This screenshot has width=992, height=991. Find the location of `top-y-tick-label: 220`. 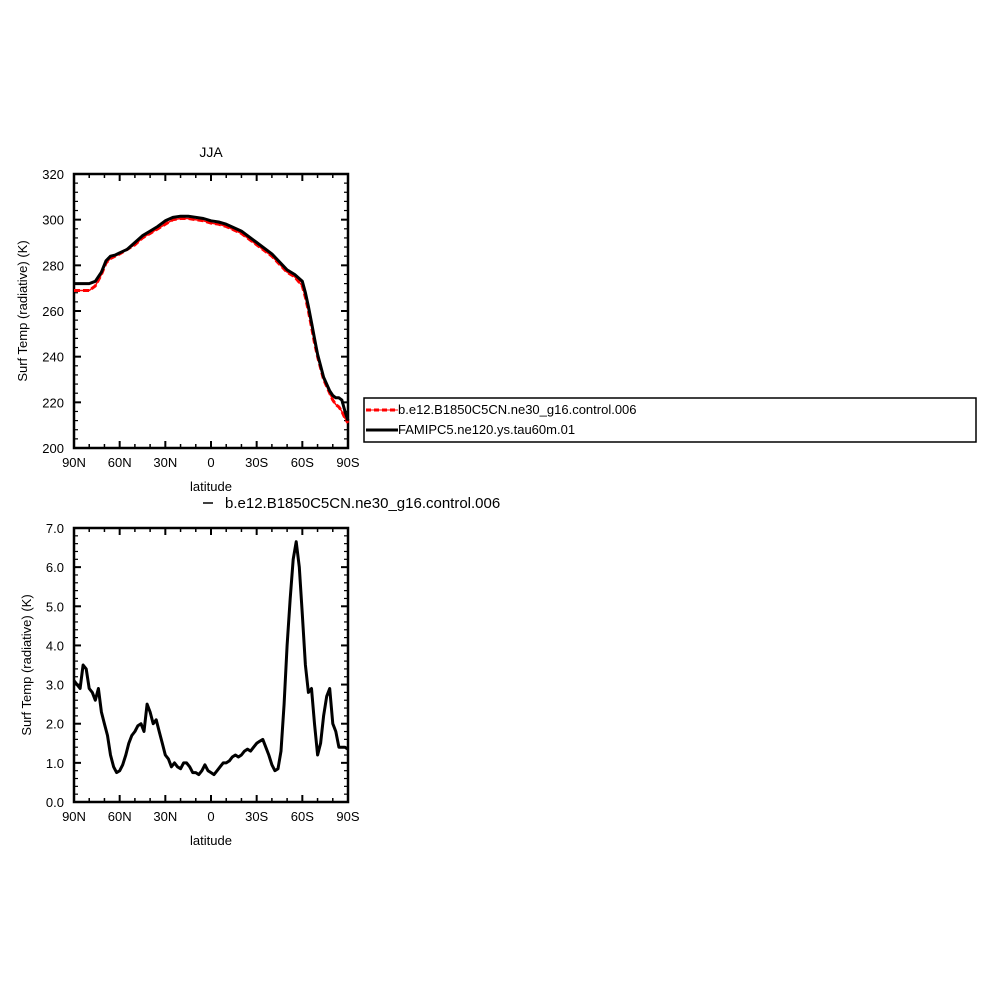

top-y-tick-label: 220 is located at coordinates (53, 402).